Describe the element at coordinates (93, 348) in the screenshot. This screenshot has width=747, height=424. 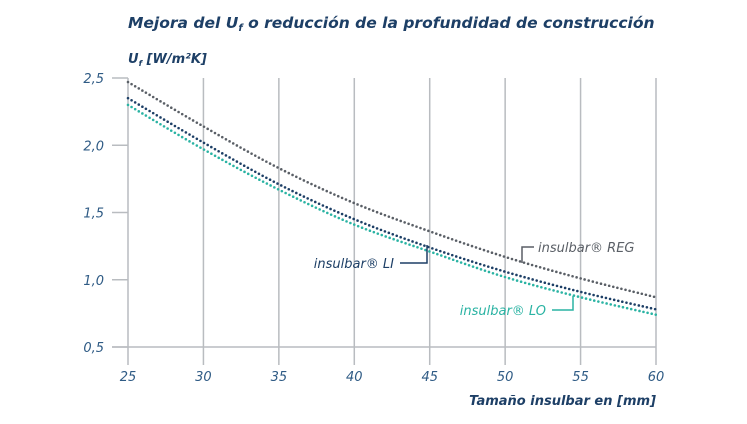
I see `y-tick-label: 0,5` at that location.